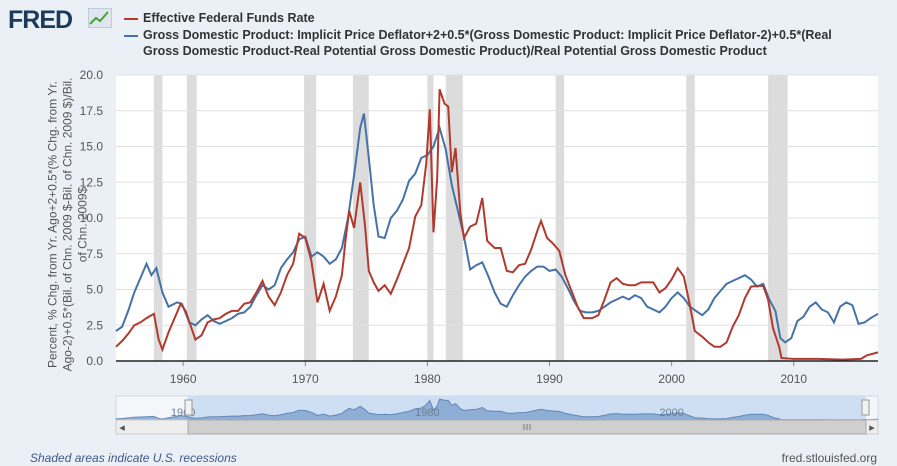 The height and width of the screenshot is (466, 897). What do you see at coordinates (100, 18) in the screenshot?
I see `fred-graph-icon` at bounding box center [100, 18].